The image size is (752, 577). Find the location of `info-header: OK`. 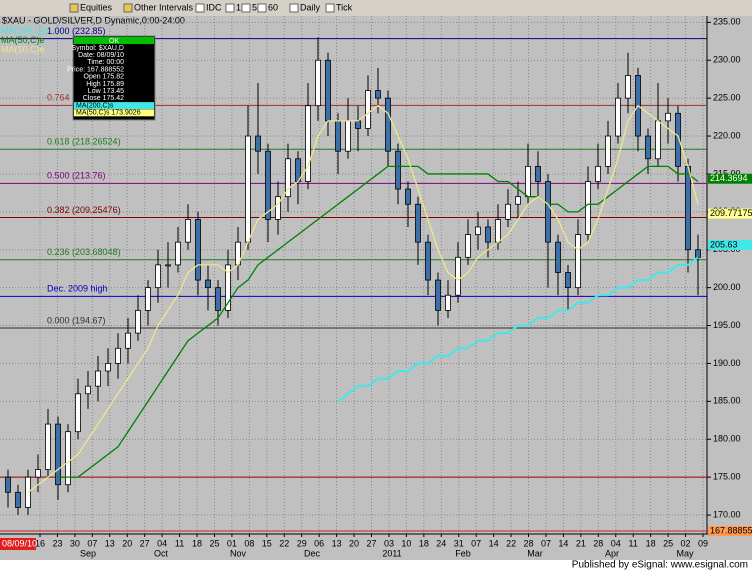

info-header: OK is located at coordinates (114, 41).